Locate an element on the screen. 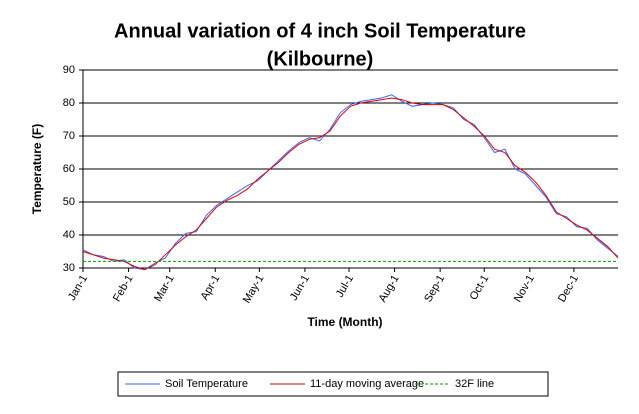 The image size is (639, 414). chart-title: (Kilbourne) is located at coordinates (320, 59).